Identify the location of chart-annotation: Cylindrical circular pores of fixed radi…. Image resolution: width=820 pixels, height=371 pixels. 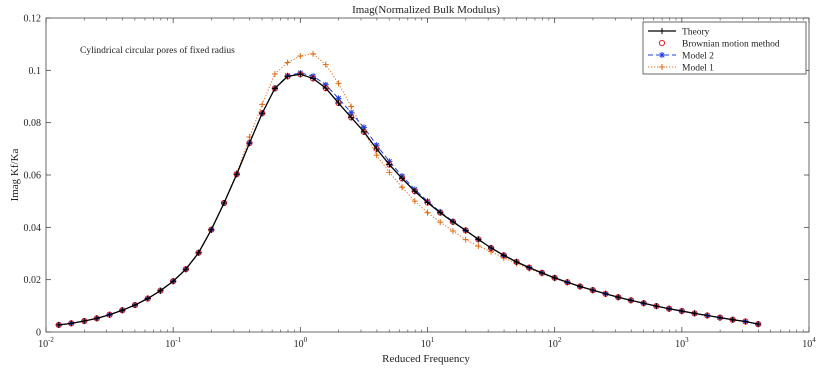
(157, 50).